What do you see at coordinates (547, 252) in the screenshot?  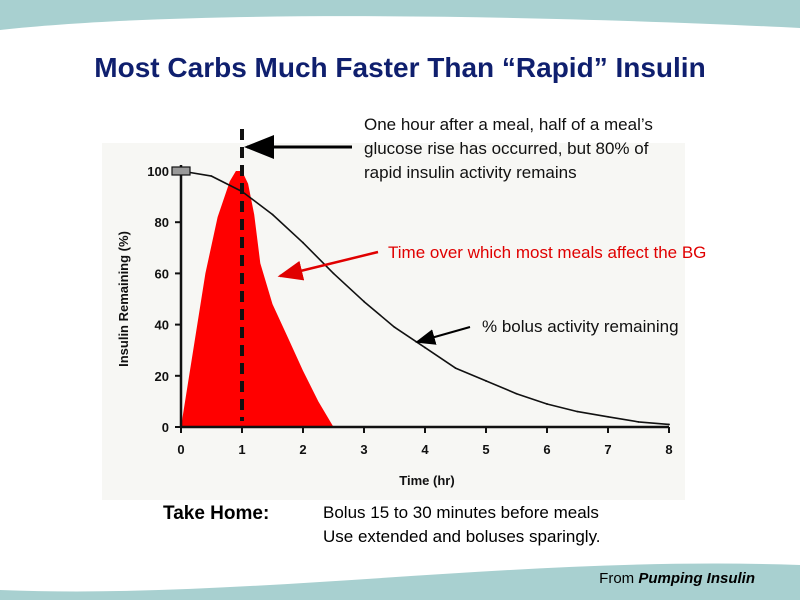 I see `meal-window-annotation: Time over which most meals affect the BG` at bounding box center [547, 252].